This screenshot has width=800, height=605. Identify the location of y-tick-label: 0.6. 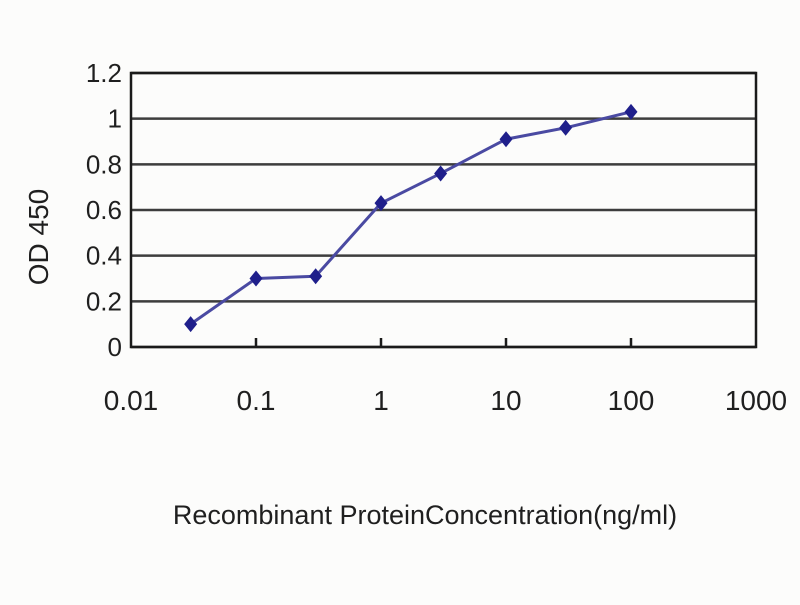
(104, 210).